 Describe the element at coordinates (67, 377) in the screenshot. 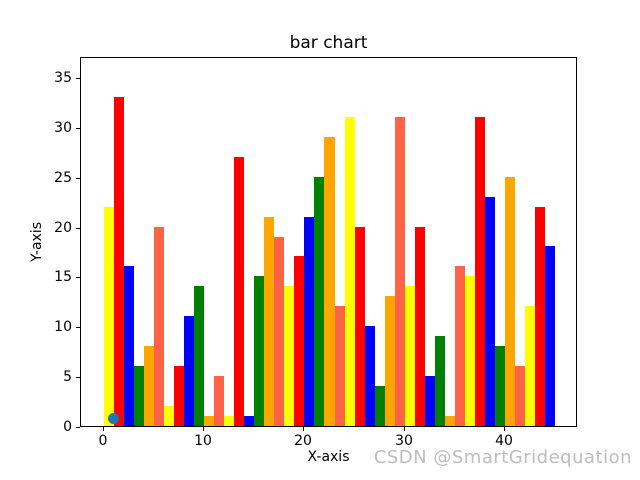

I see `y-tick-label: 5` at that location.